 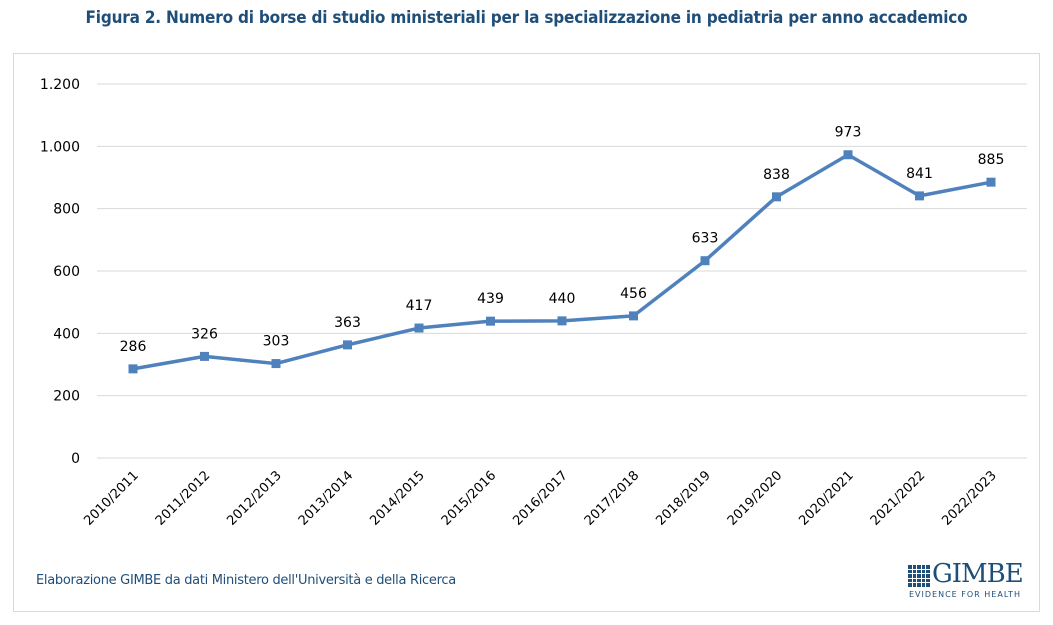 I want to click on y-tick-label: 1.000, so click(x=60, y=147).